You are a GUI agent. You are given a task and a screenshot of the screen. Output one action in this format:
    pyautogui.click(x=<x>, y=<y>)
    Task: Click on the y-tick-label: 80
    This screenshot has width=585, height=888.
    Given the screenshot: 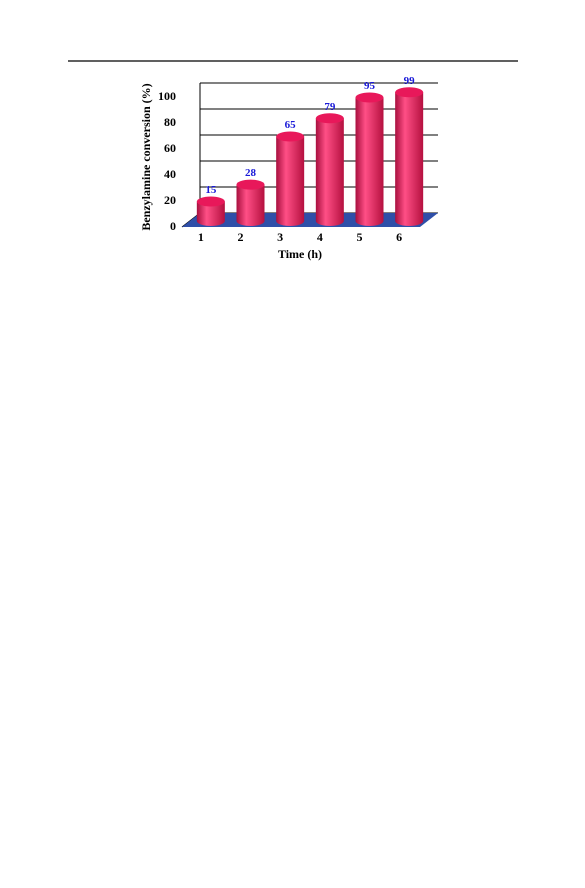 What is the action you would take?
    pyautogui.click(x=170, y=122)
    